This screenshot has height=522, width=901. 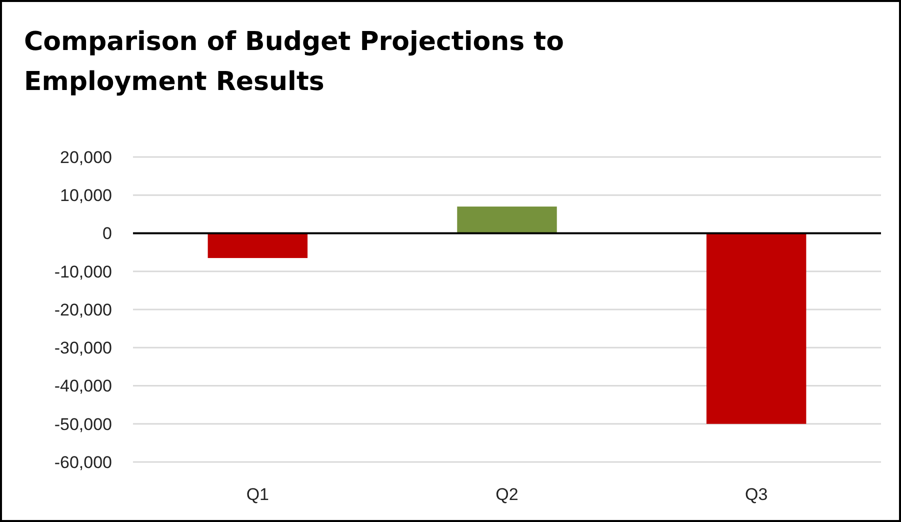 What do you see at coordinates (507, 494) in the screenshot?
I see `x-tick-label: Q2` at bounding box center [507, 494].